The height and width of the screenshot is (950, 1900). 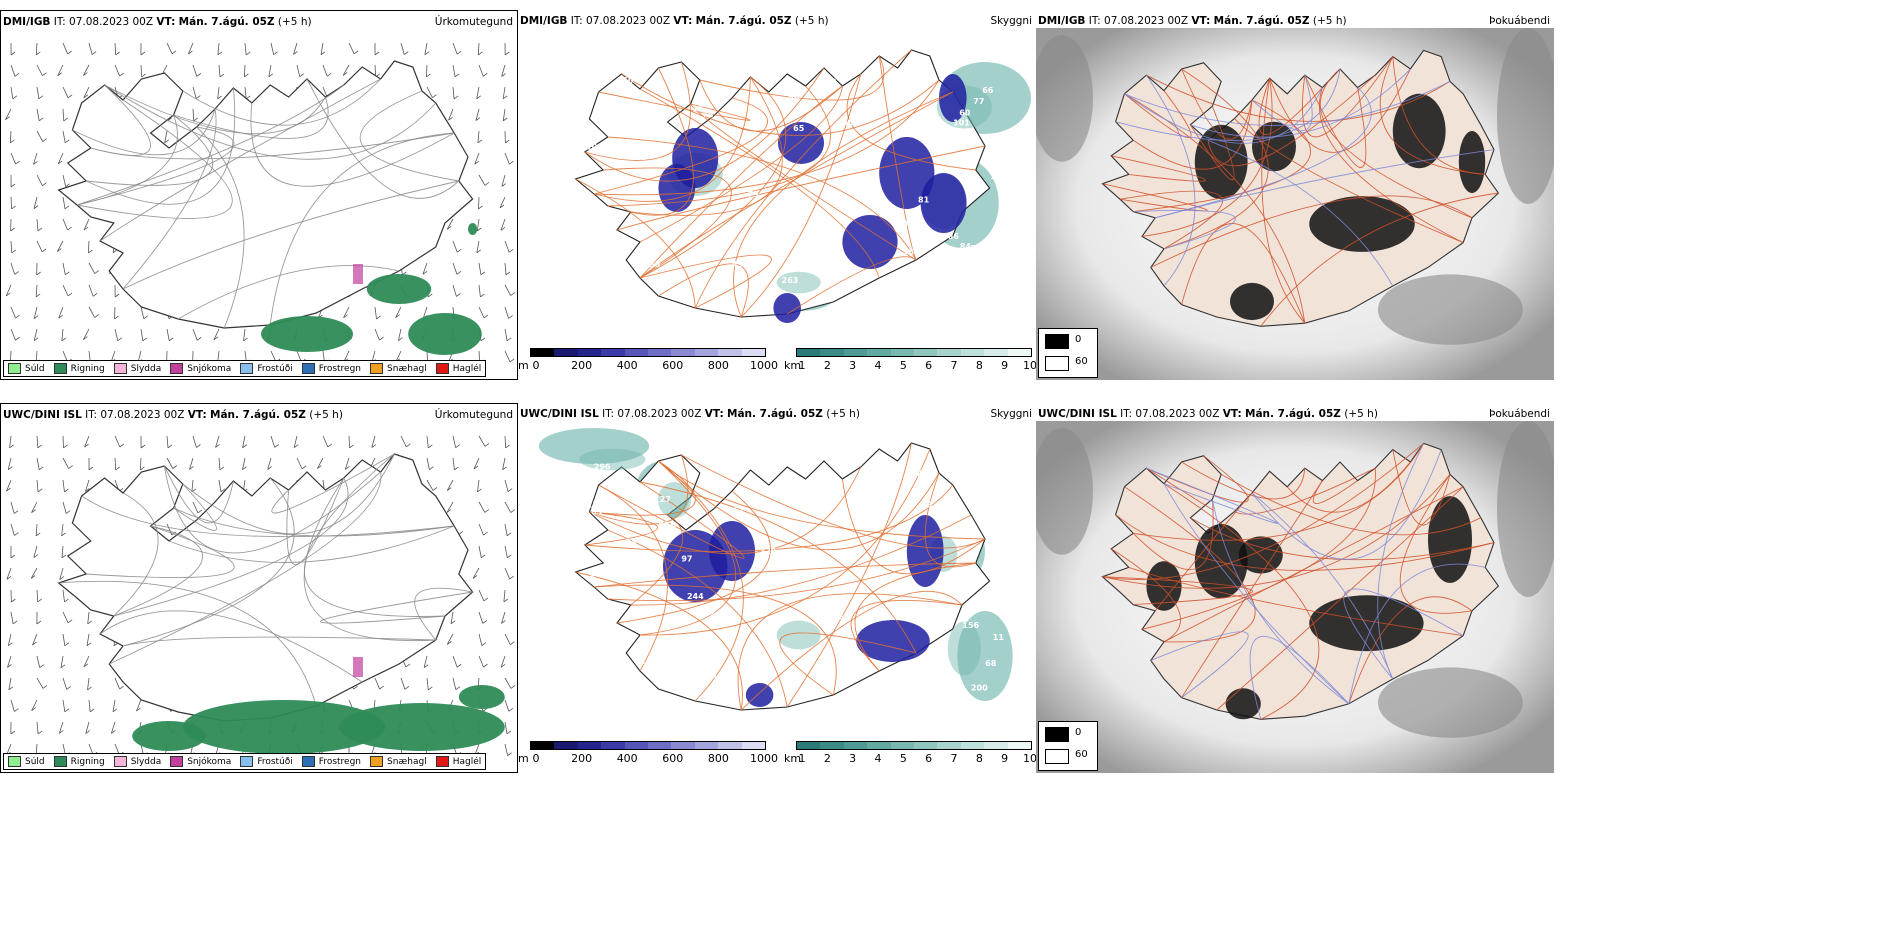 I want to click on legend-item-2: Slydda, so click(x=137, y=368).